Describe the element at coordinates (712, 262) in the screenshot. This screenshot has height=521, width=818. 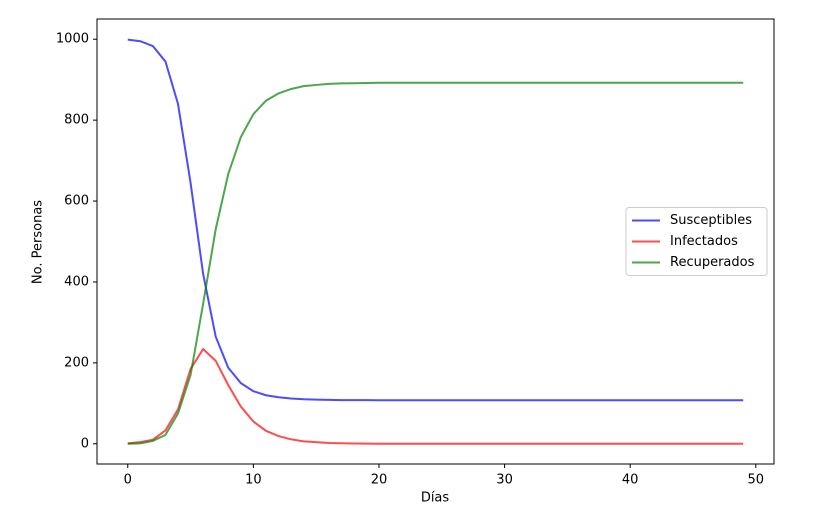
I see `legend-label: Recuperados` at that location.